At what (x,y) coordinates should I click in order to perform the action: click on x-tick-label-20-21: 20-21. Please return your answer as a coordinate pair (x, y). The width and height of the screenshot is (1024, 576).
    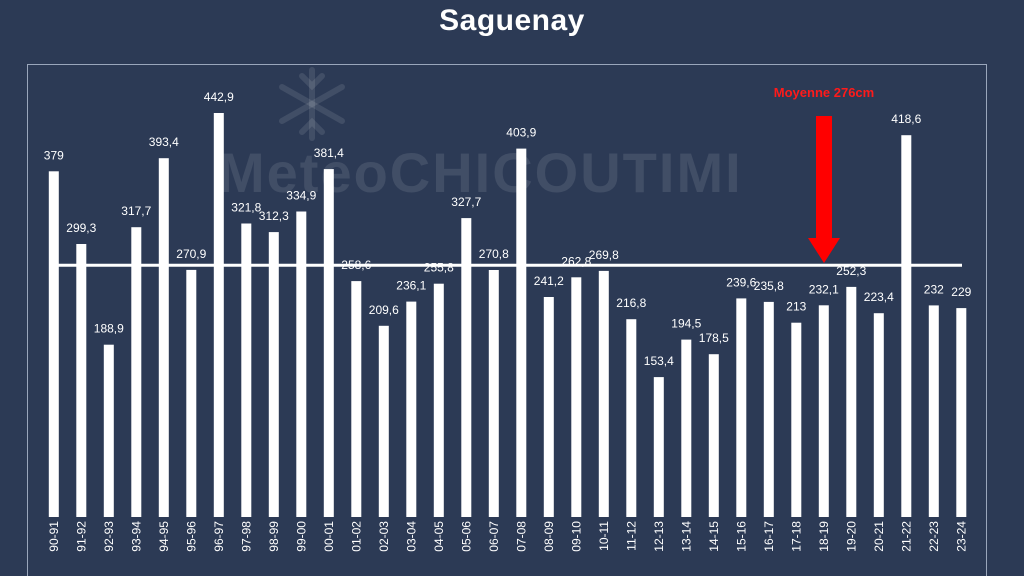
    Looking at the image, I should click on (879, 536).